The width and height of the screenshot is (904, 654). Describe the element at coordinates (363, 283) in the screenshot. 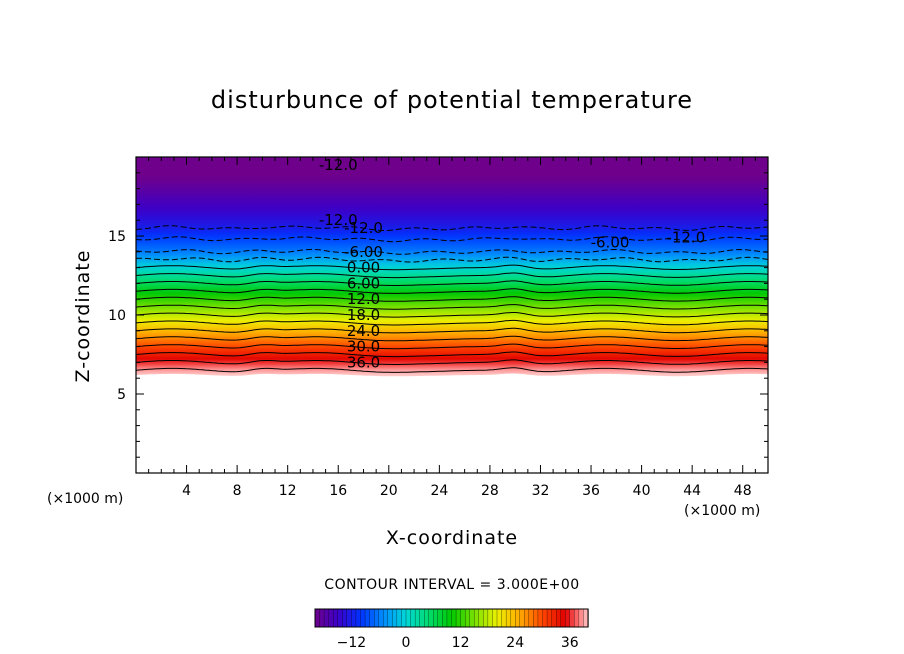

I see `contour-label: 6.00` at that location.